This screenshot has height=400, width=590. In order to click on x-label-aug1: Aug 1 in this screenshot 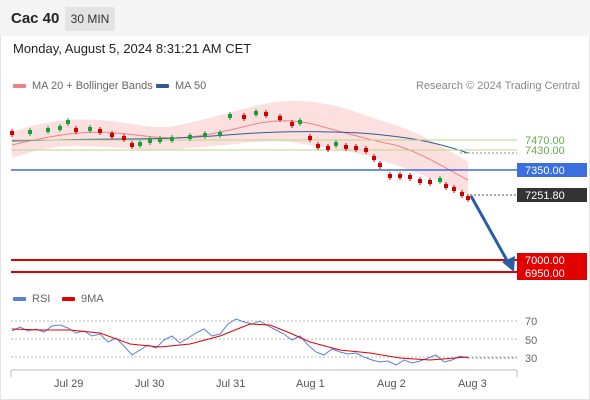, I will do `click(310, 384)`.